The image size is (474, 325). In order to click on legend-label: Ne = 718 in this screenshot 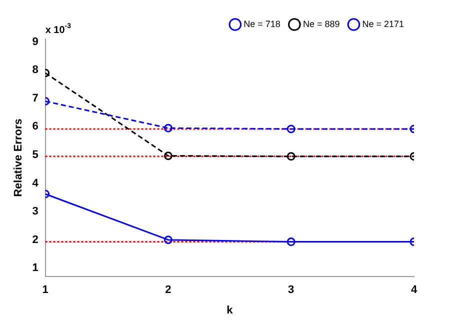, I will do `click(262, 23)`.